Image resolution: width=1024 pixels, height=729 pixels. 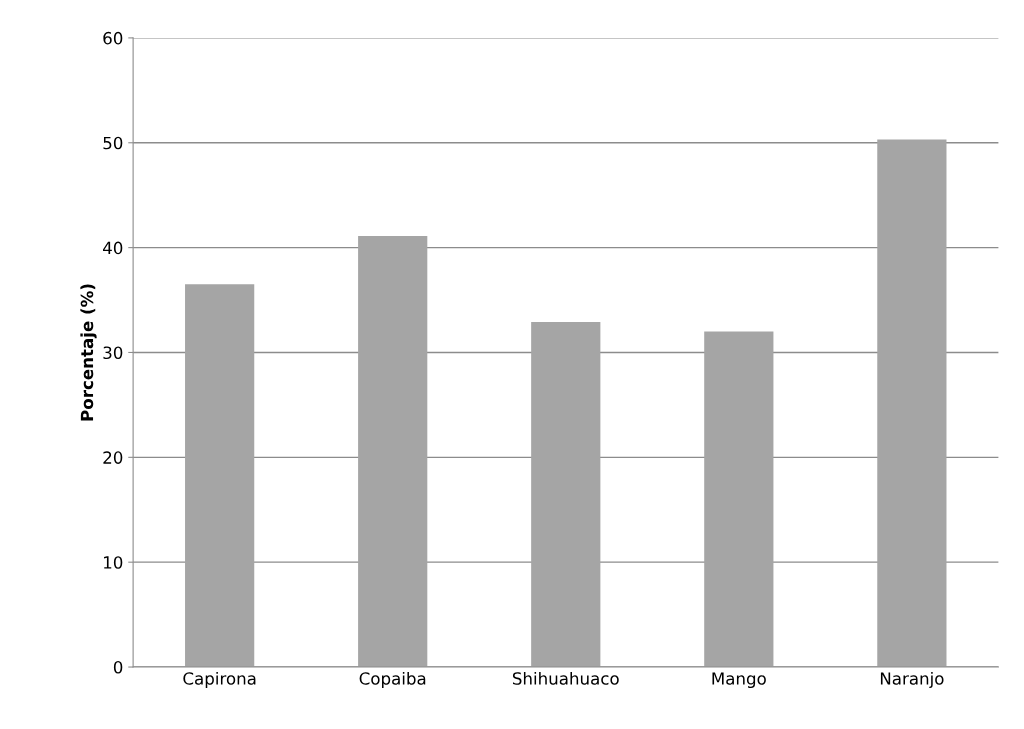 What do you see at coordinates (392, 680) in the screenshot?
I see `x-tick-label: Copaiba` at bounding box center [392, 680].